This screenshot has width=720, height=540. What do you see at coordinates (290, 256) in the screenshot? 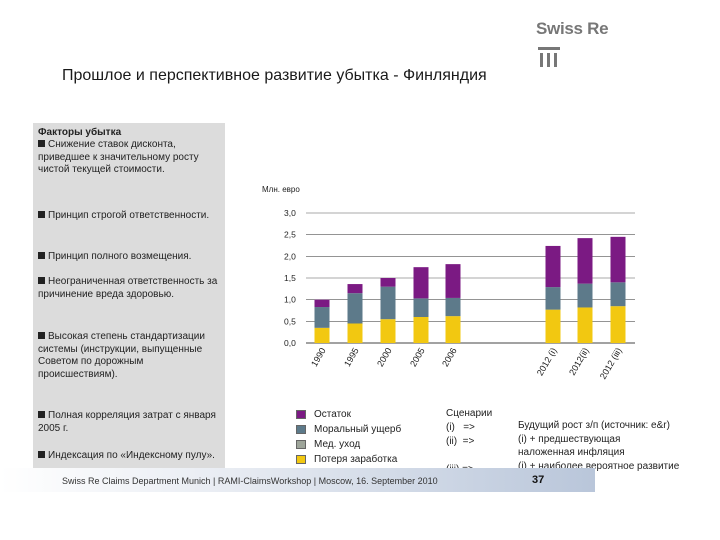
I see `y-tick-label: 2,0` at bounding box center [290, 256].